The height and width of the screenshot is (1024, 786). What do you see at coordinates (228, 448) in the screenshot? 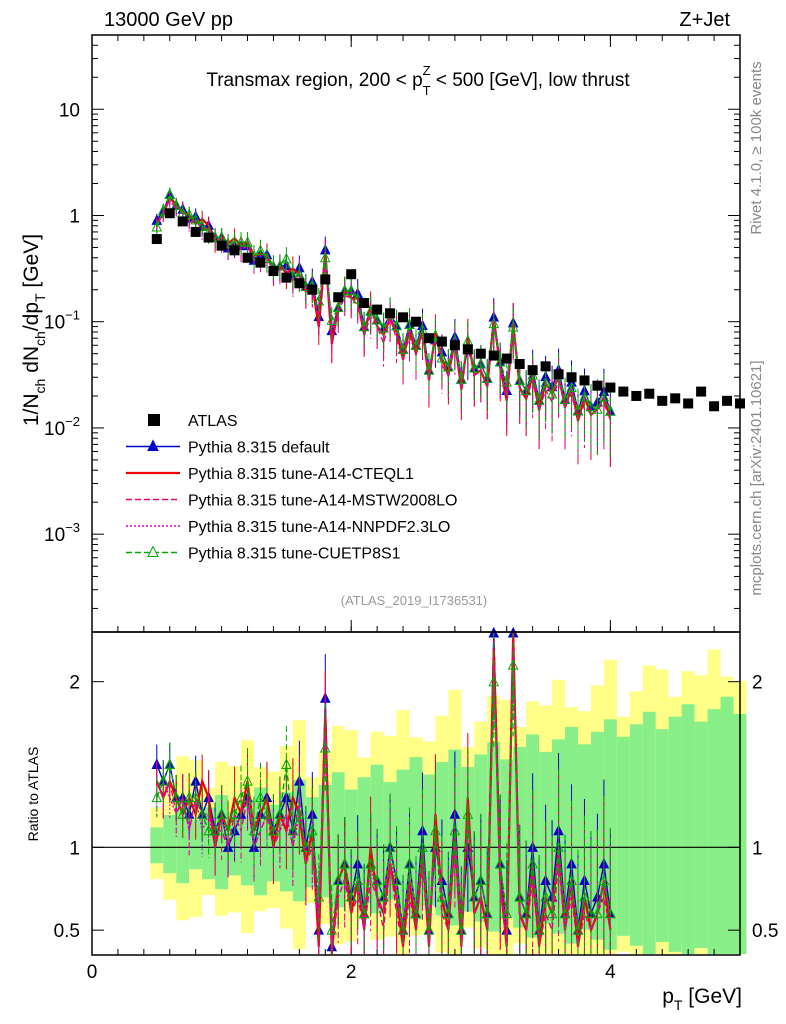
I see `legend-entry: Pythia 8.315 default` at bounding box center [228, 448].